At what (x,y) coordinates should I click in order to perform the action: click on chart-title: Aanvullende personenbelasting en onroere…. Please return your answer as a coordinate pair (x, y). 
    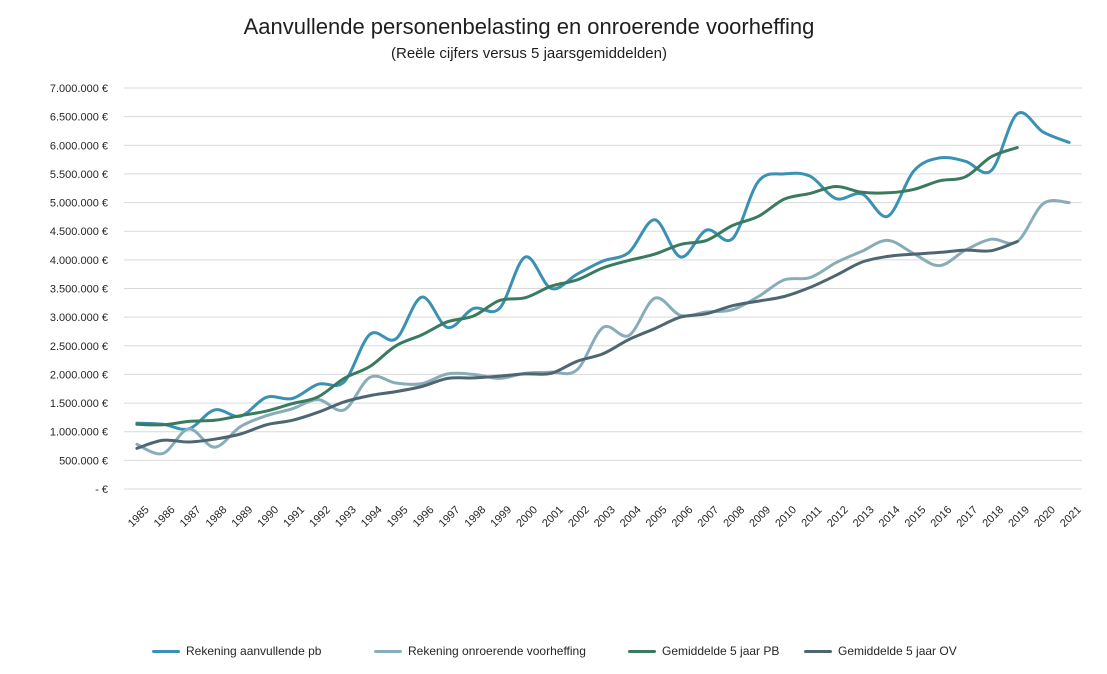
    Looking at the image, I should click on (529, 26).